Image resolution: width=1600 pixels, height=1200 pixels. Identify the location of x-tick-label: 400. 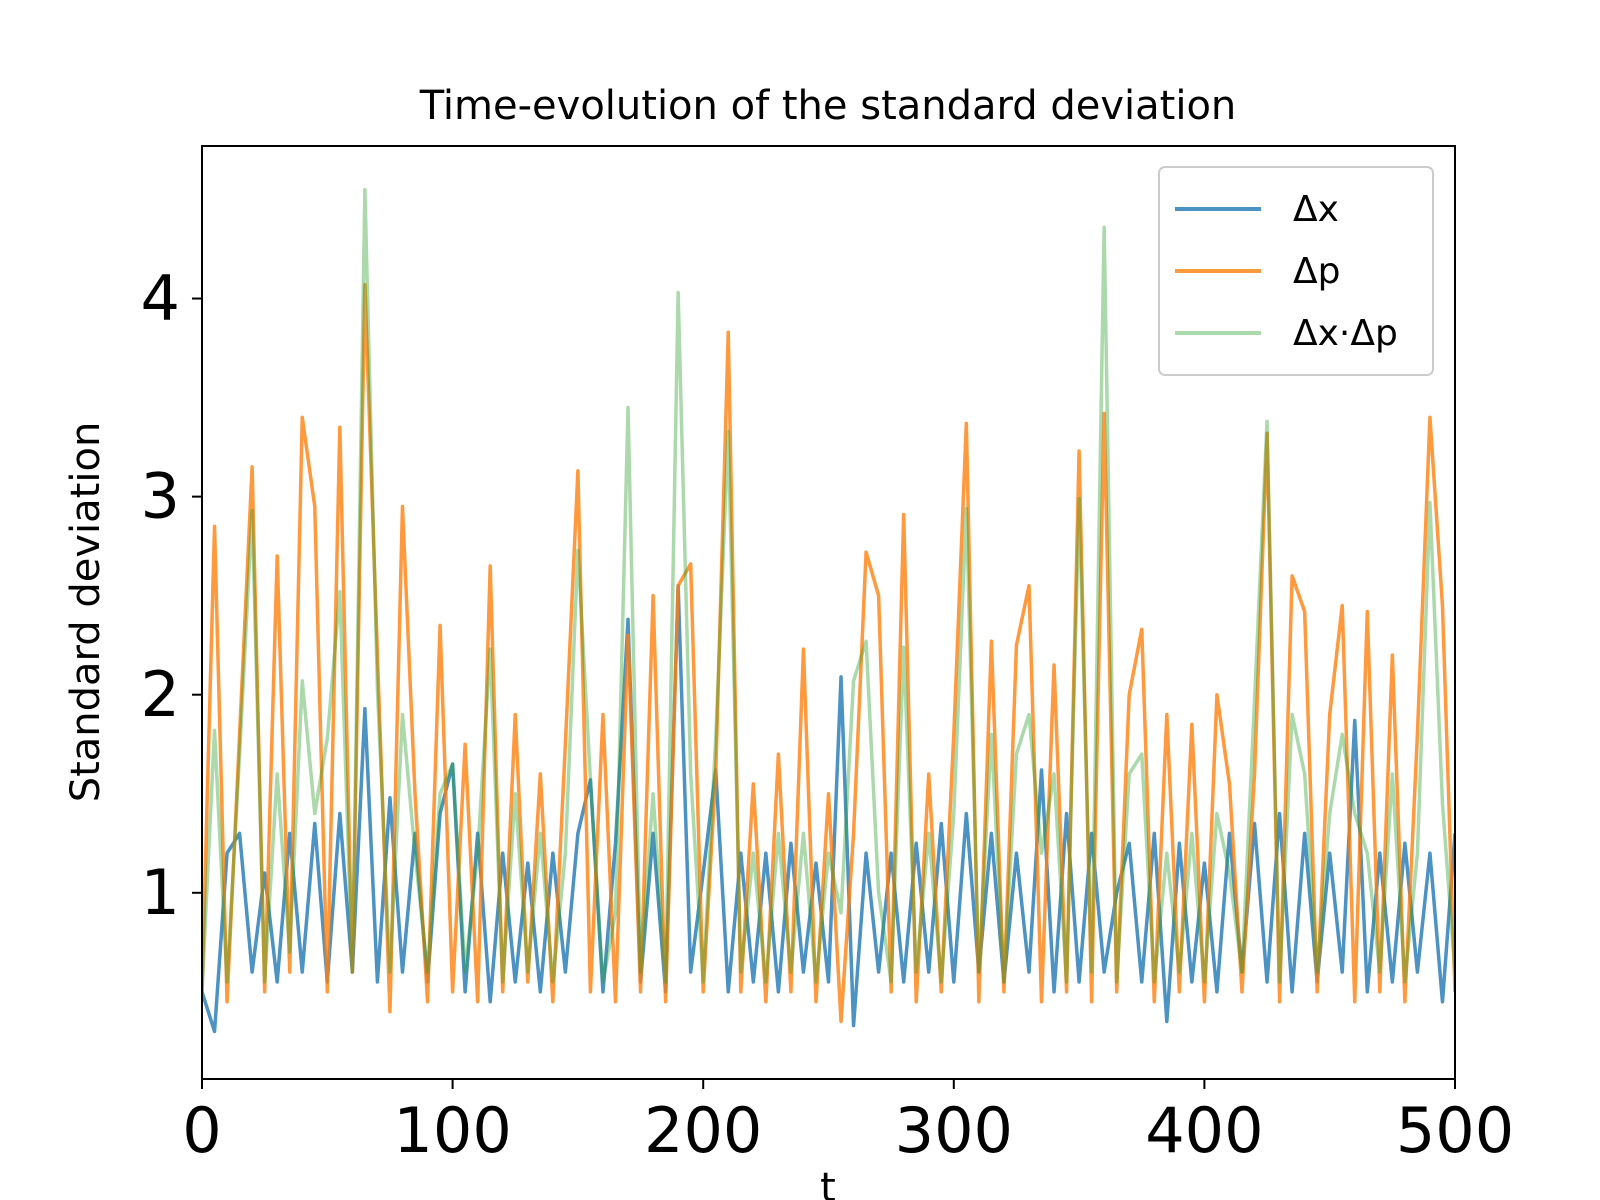
(1204, 1130).